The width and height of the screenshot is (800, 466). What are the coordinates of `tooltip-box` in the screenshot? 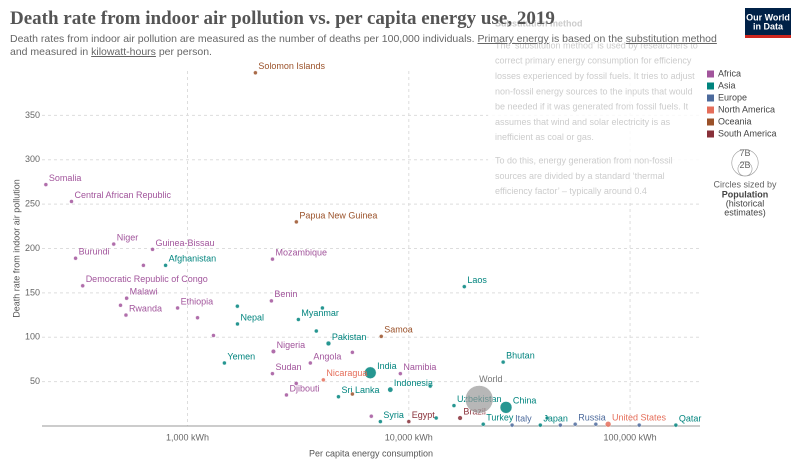 It's located at (596, 107).